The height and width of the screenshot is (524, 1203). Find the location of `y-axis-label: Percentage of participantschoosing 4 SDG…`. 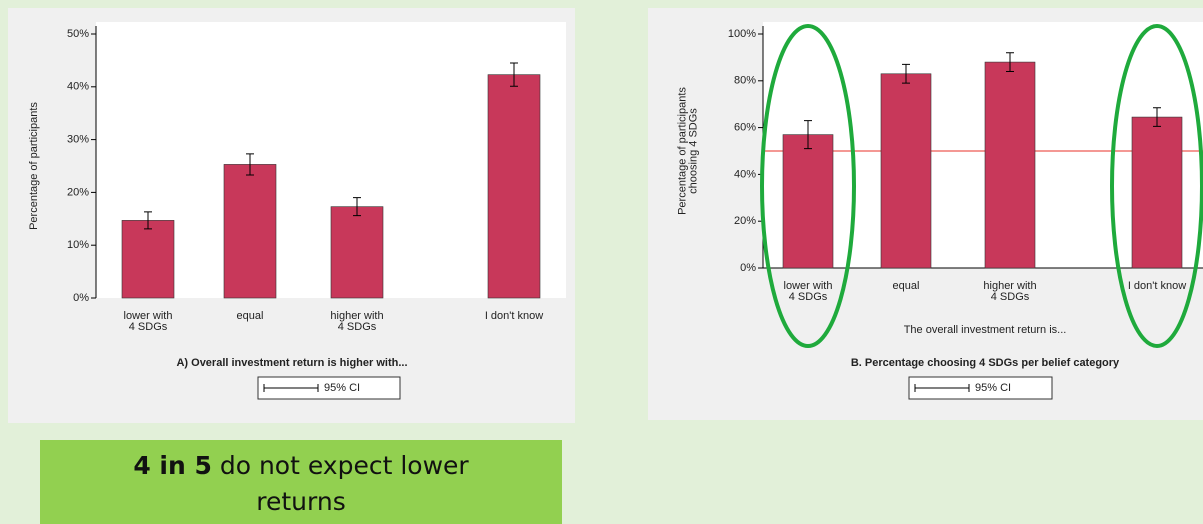

y-axis-label: Percentage of participantschoosing 4 SDG… is located at coordinates (687, 151).